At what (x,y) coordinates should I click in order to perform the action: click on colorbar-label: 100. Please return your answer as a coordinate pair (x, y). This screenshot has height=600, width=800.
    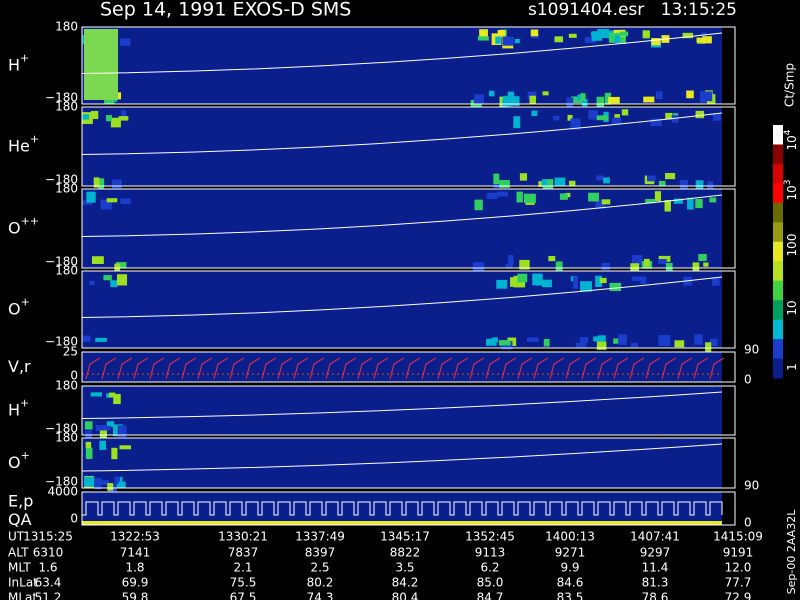
    Looking at the image, I should click on (792, 245).